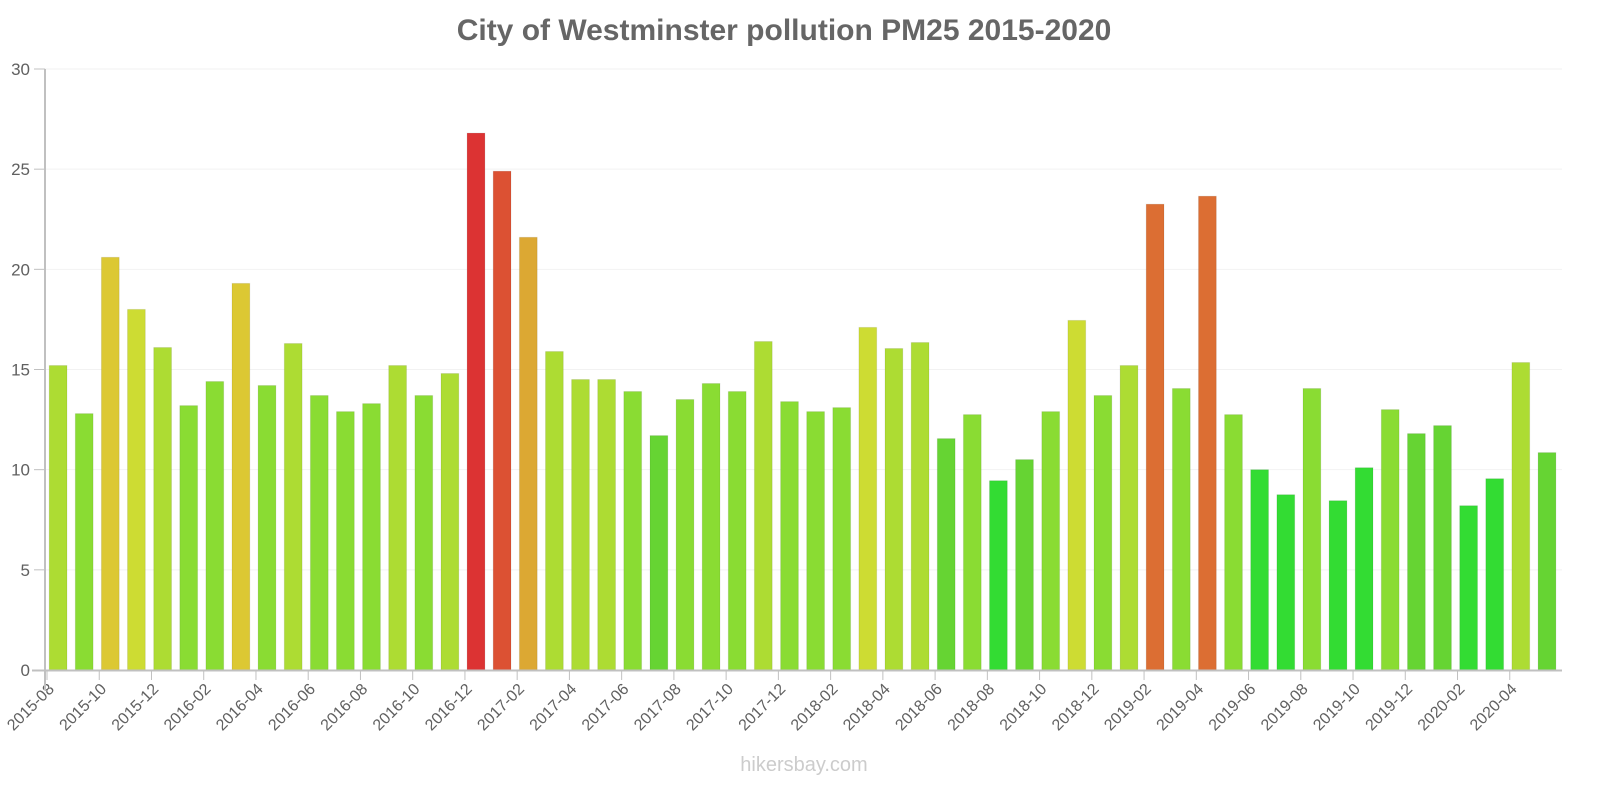  Describe the element at coordinates (502, 420) in the screenshot. I see `bar-2017-01: 2017-01: 24.9` at that location.